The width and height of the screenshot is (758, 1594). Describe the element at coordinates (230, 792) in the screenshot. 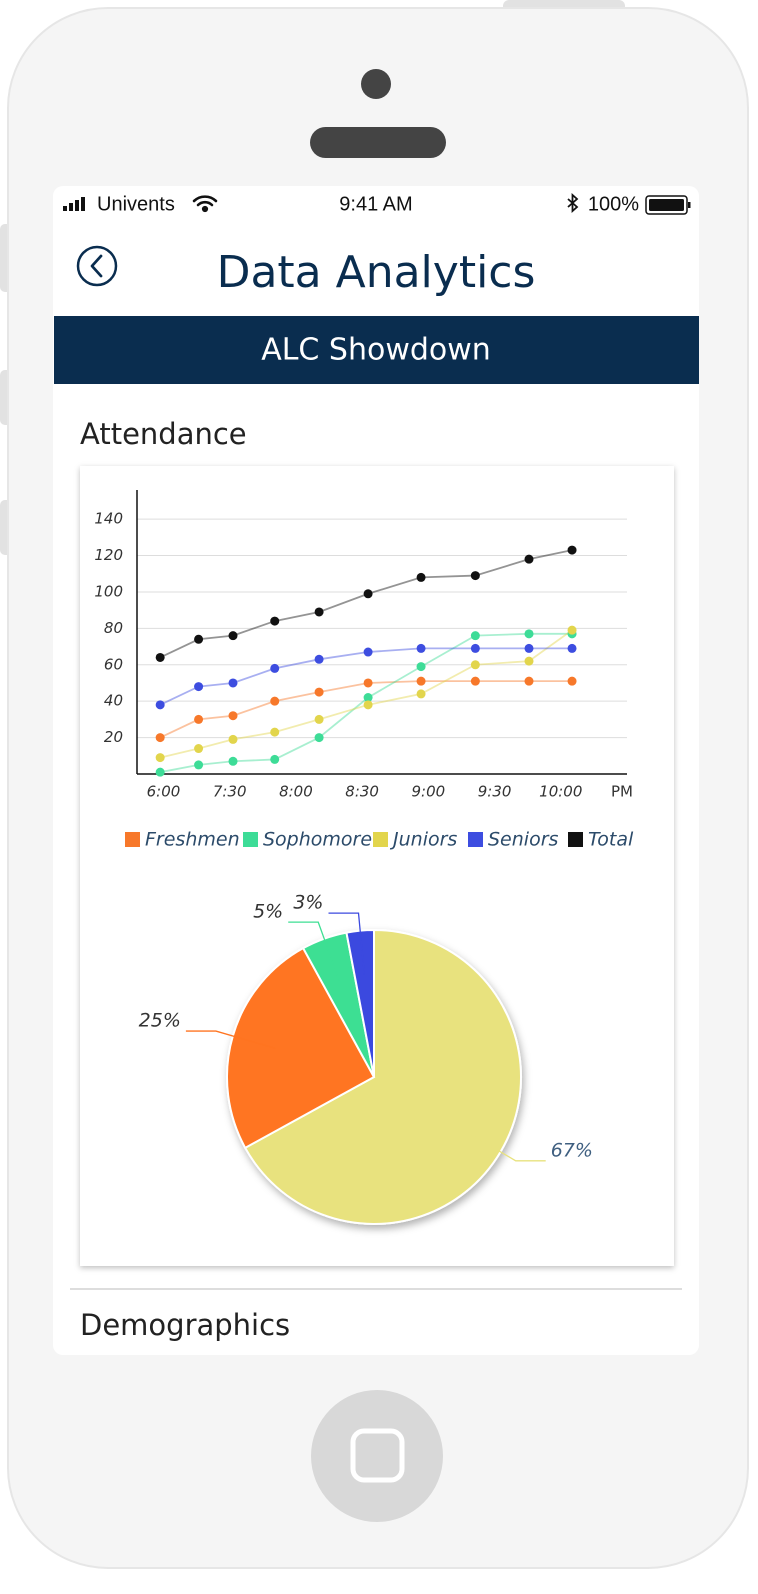

I see `x-tick-label: 7:30` at that location.